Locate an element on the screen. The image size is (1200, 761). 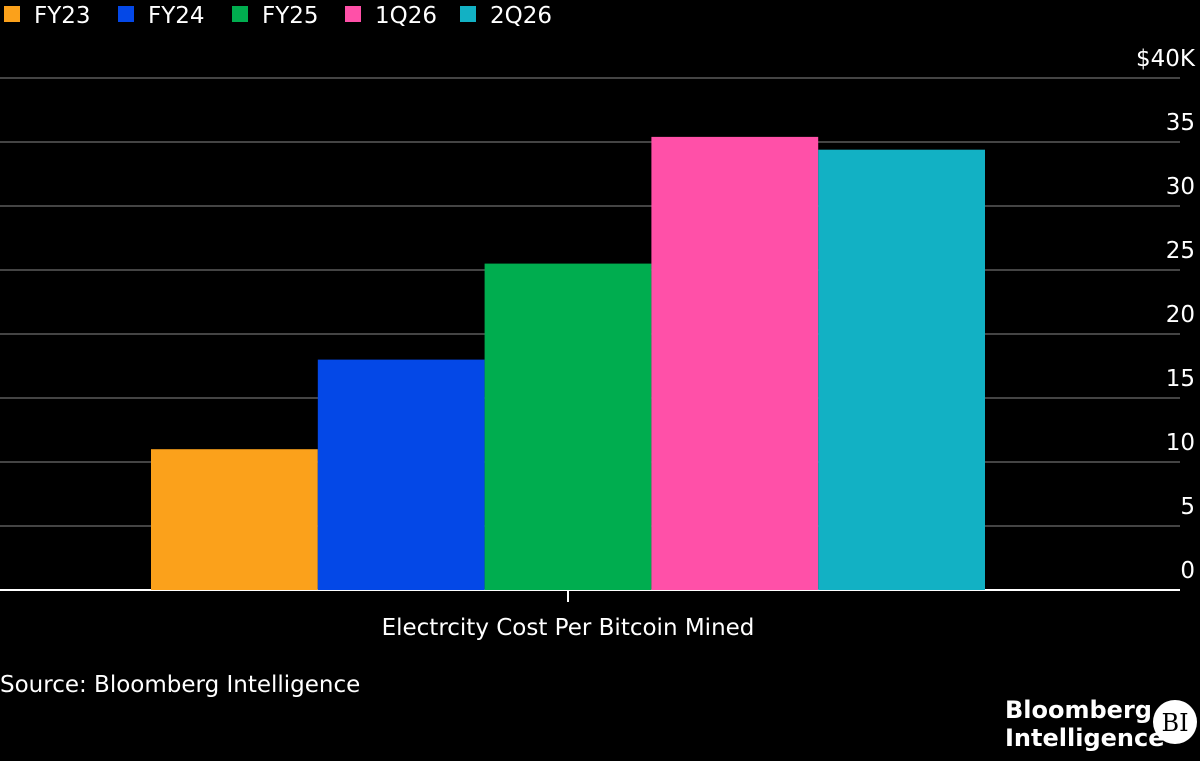
y-tick-label: 0 is located at coordinates (1187, 571).